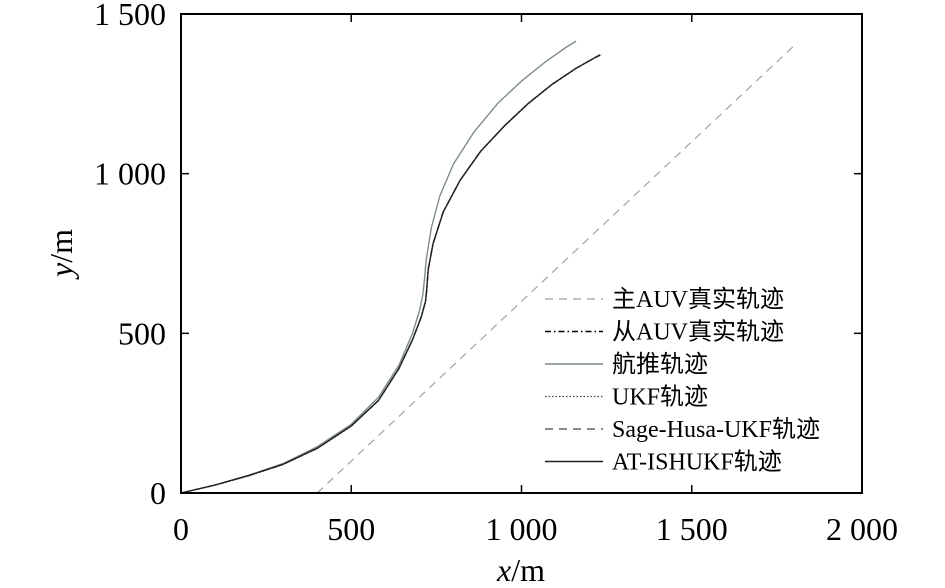 Image resolution: width=945 pixels, height=588 pixels. What do you see at coordinates (351, 529) in the screenshot?
I see `x-tick-label: 500` at bounding box center [351, 529].